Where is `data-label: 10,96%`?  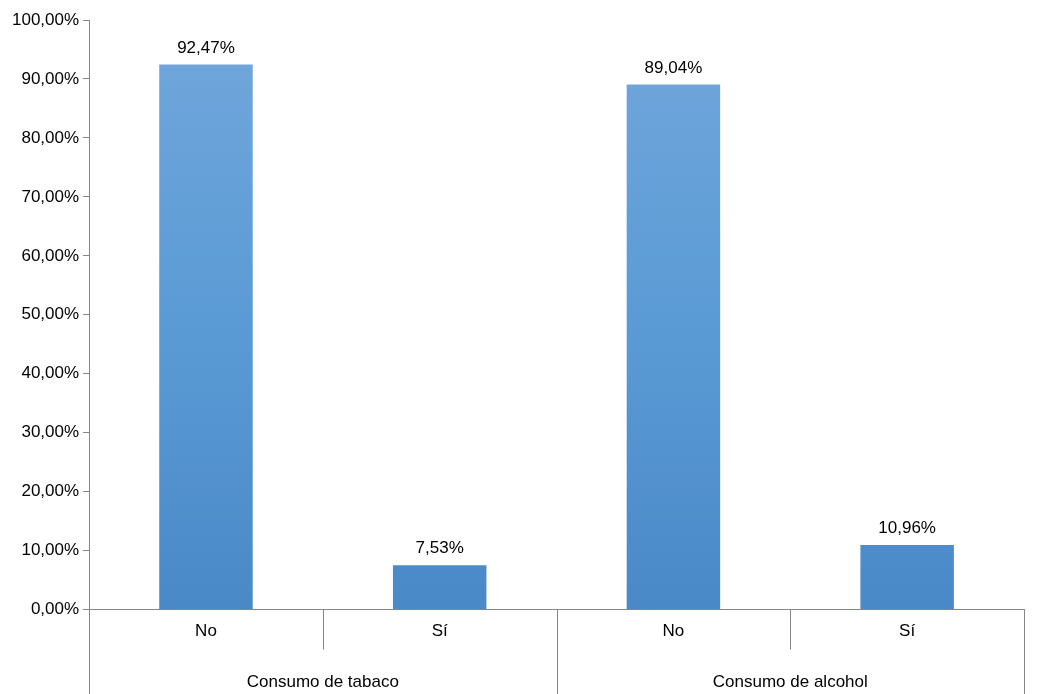
data-label: 10,96% is located at coordinates (907, 528).